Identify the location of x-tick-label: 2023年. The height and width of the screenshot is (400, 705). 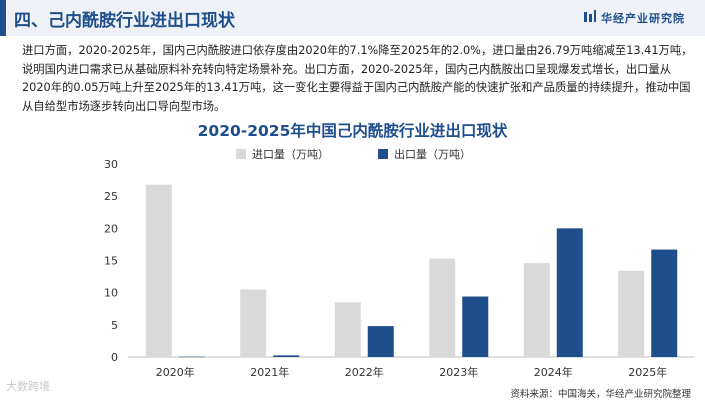
(458, 372).